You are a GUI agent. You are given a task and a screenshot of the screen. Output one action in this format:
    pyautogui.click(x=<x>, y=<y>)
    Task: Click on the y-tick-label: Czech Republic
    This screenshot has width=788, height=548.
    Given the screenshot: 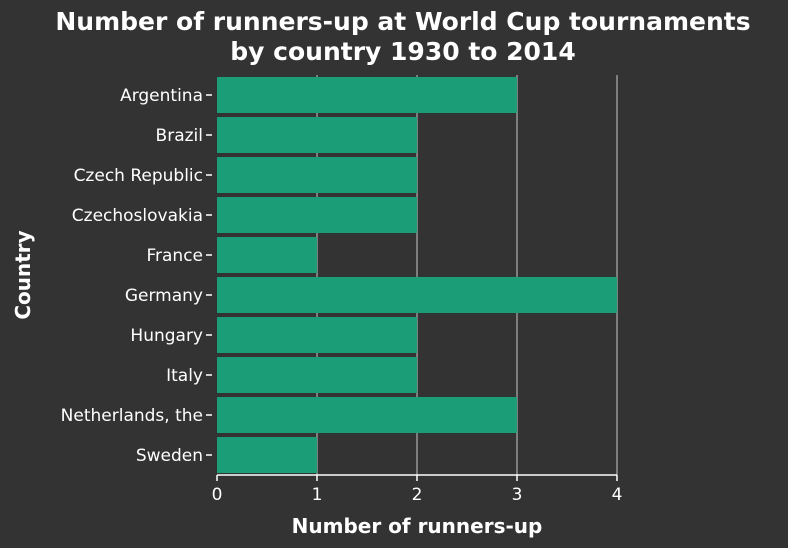 What is the action you would take?
    pyautogui.click(x=138, y=176)
    